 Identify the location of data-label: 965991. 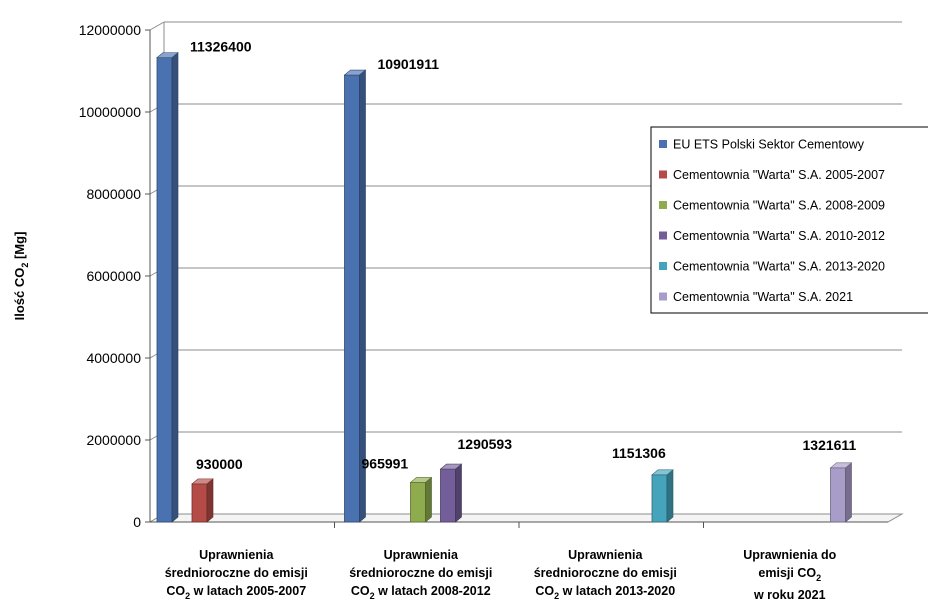
(385, 463).